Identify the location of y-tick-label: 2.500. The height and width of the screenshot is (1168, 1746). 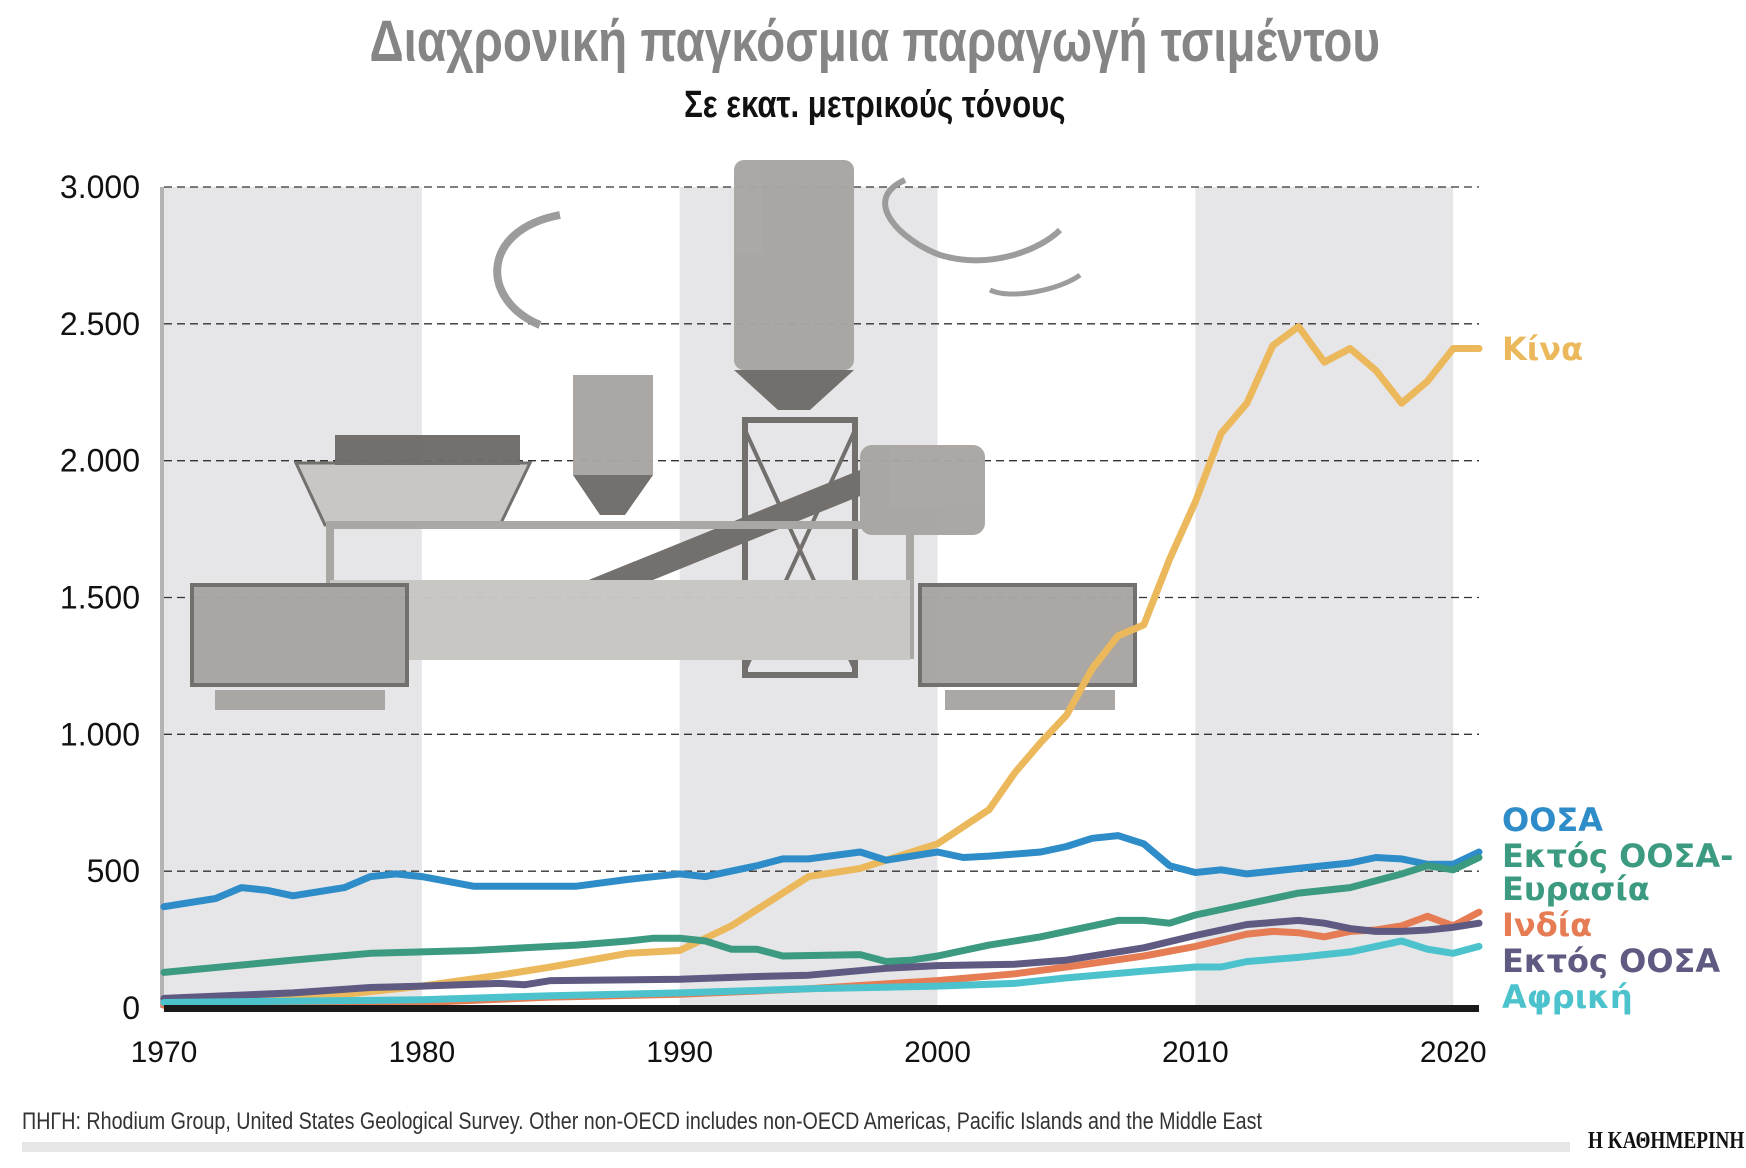
(100, 324).